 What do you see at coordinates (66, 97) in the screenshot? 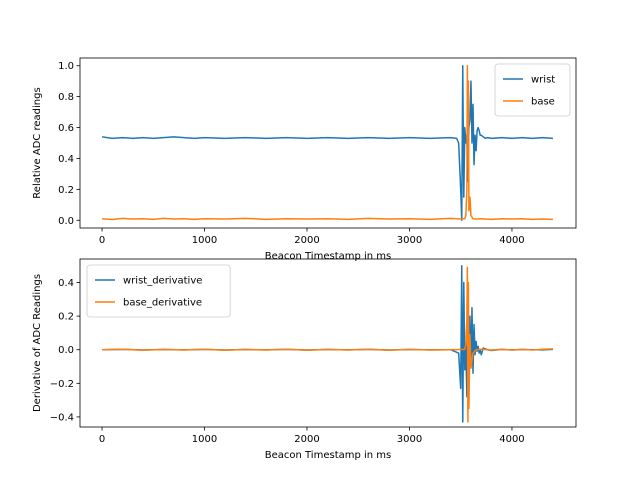
I see `y-tick-label: 0.8` at bounding box center [66, 97].